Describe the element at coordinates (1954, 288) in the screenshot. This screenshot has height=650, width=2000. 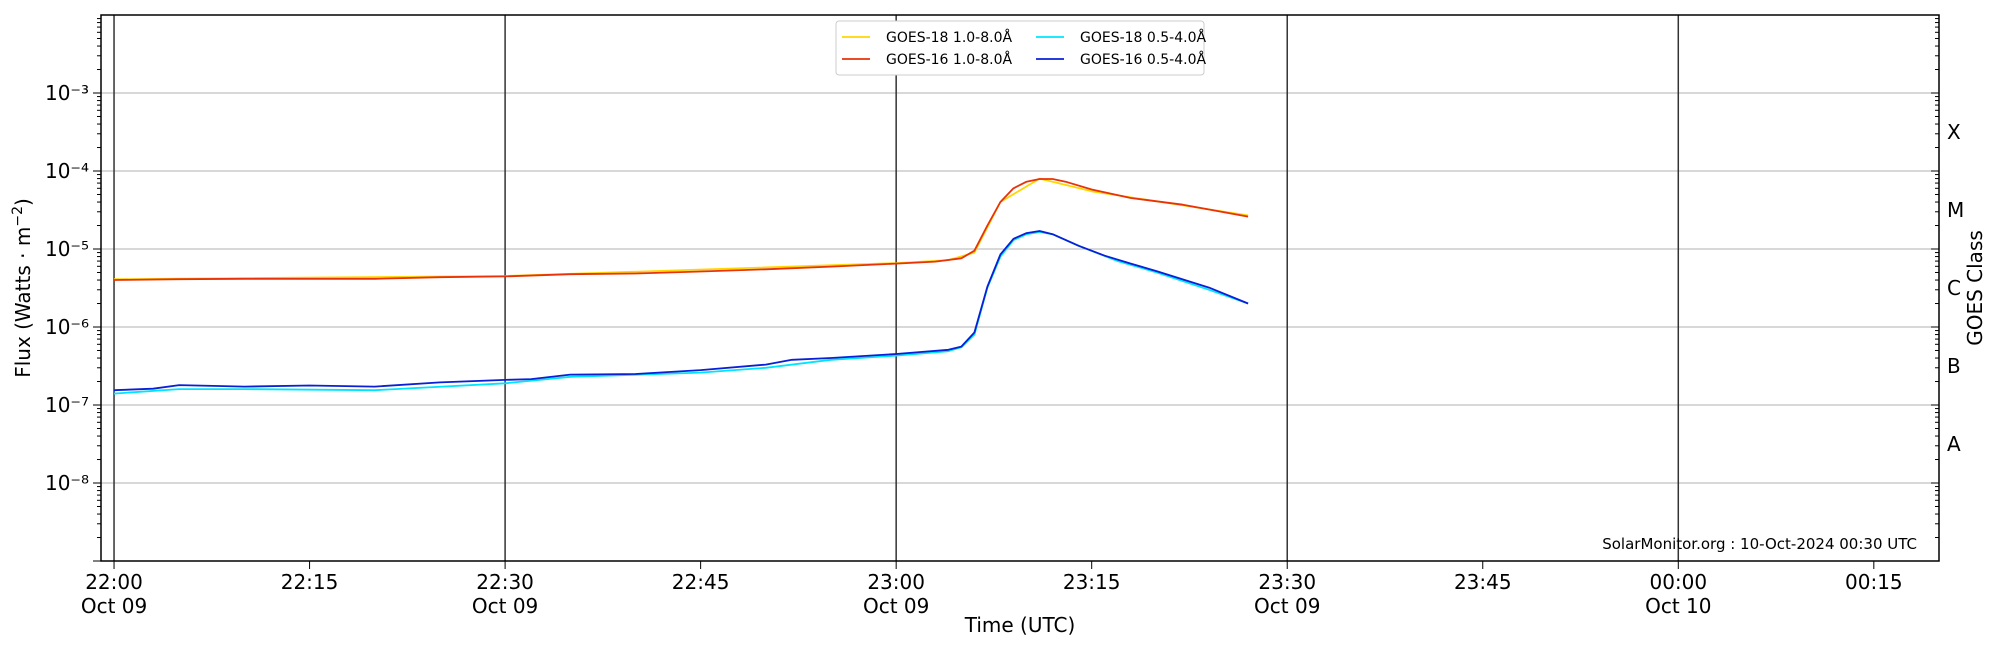
I see `goes-class-label: C` at that location.